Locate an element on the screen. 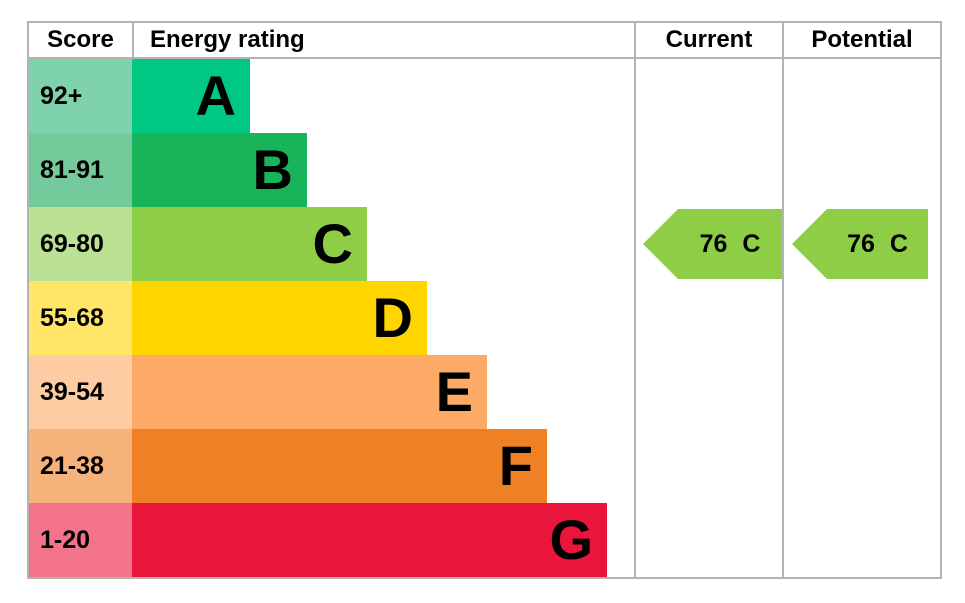  rating-band-row: 81-91 B is located at coordinates (484, 170).